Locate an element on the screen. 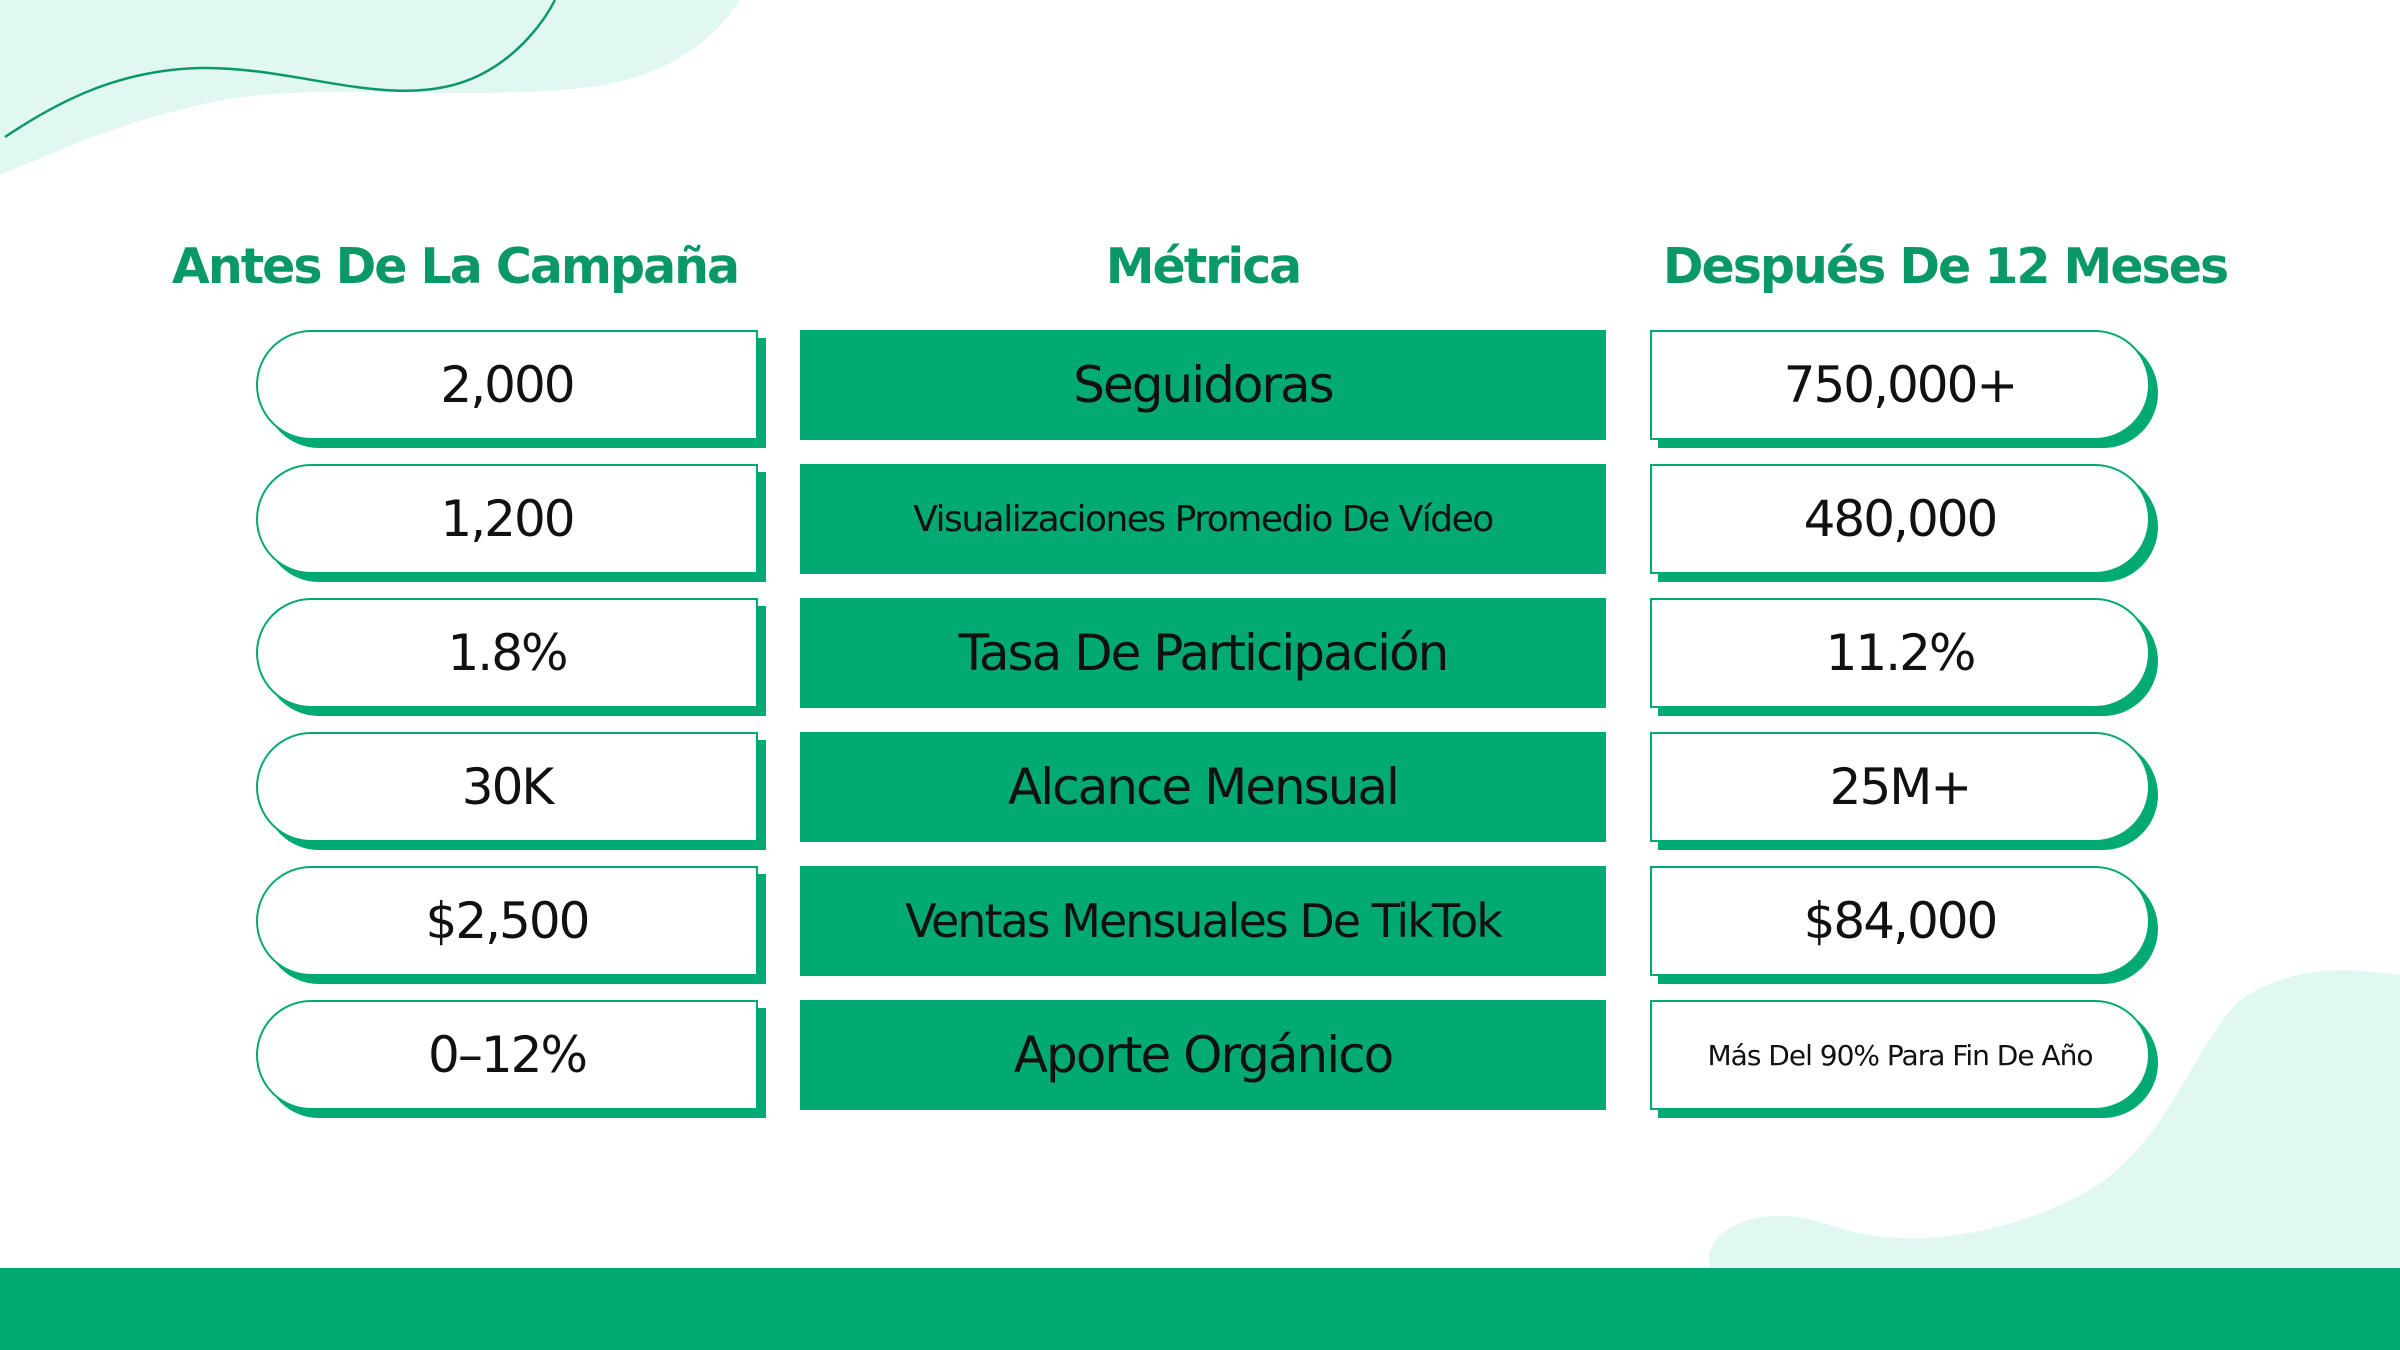  metric-label: Tasa De Participación is located at coordinates (1203, 653).